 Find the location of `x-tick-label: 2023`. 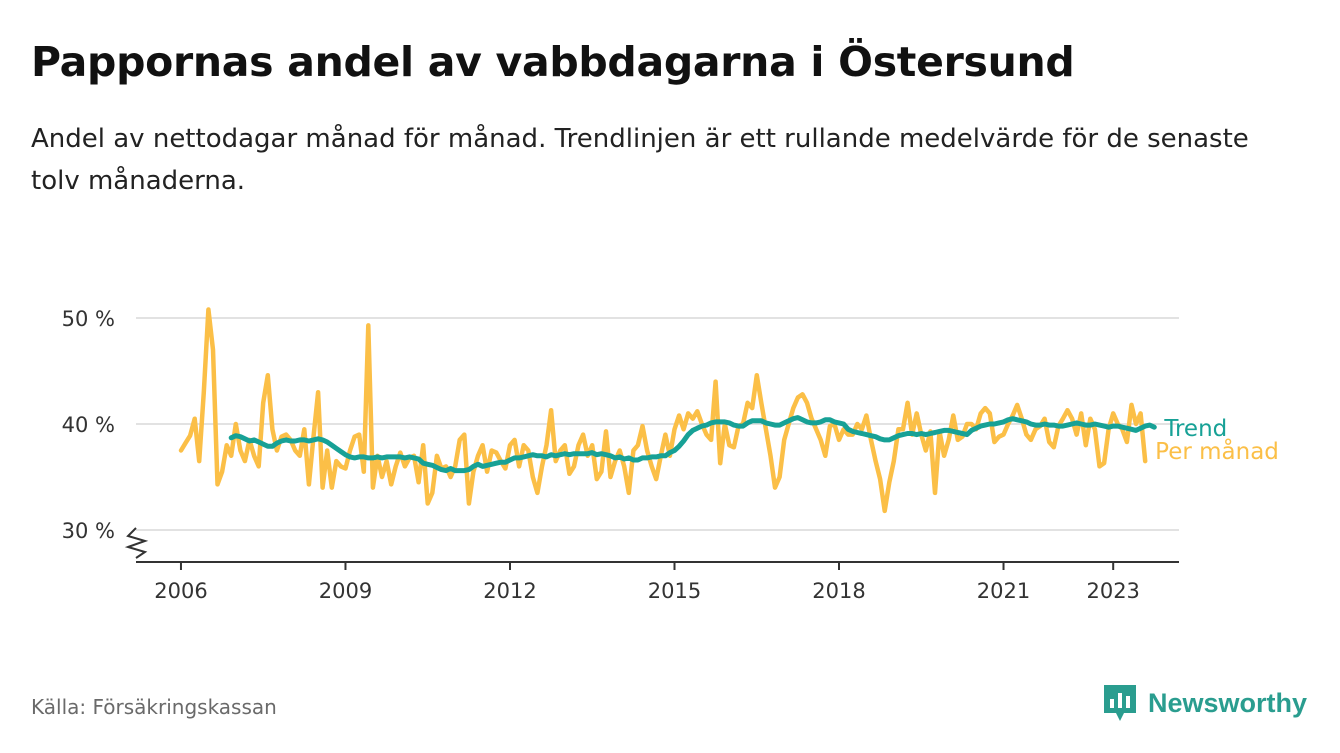

x-tick-label: 2023 is located at coordinates (1112, 591).